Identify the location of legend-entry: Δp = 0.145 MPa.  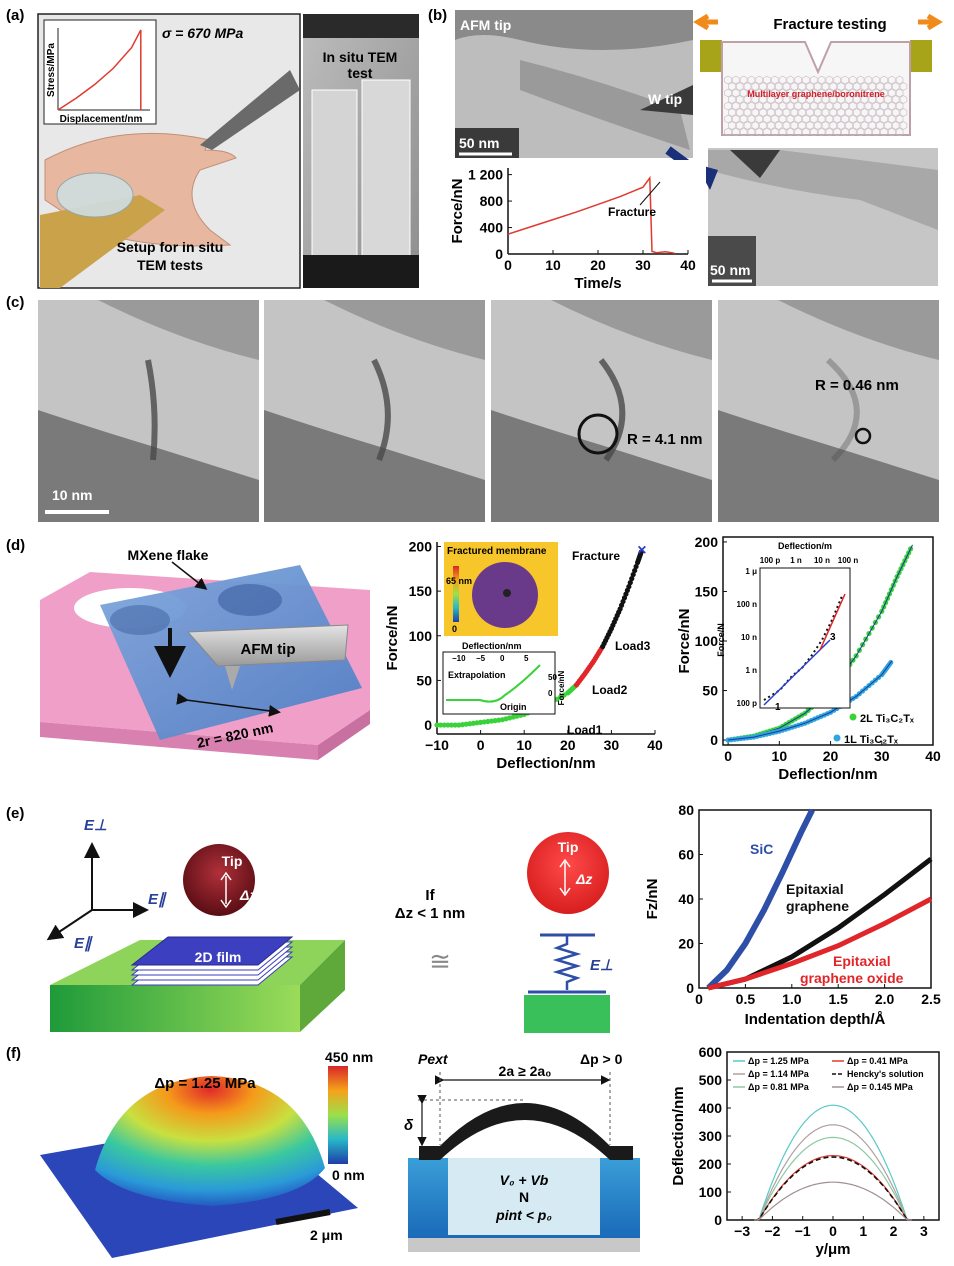
(880, 1087).